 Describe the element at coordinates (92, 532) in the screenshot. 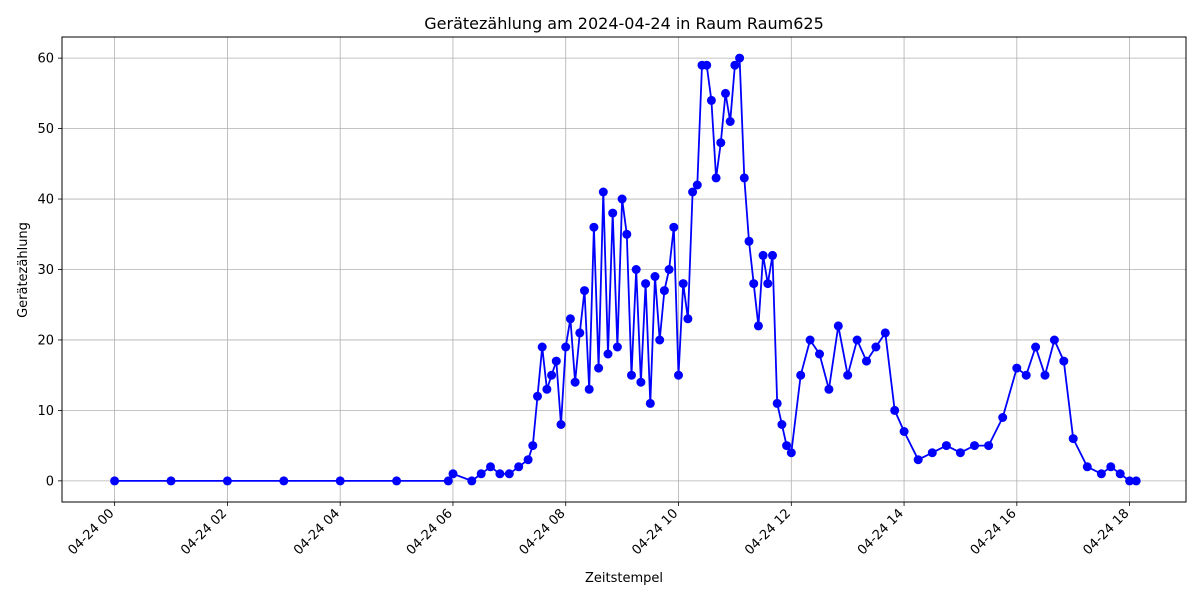

I see `x-tick-label: 04-24 00` at that location.